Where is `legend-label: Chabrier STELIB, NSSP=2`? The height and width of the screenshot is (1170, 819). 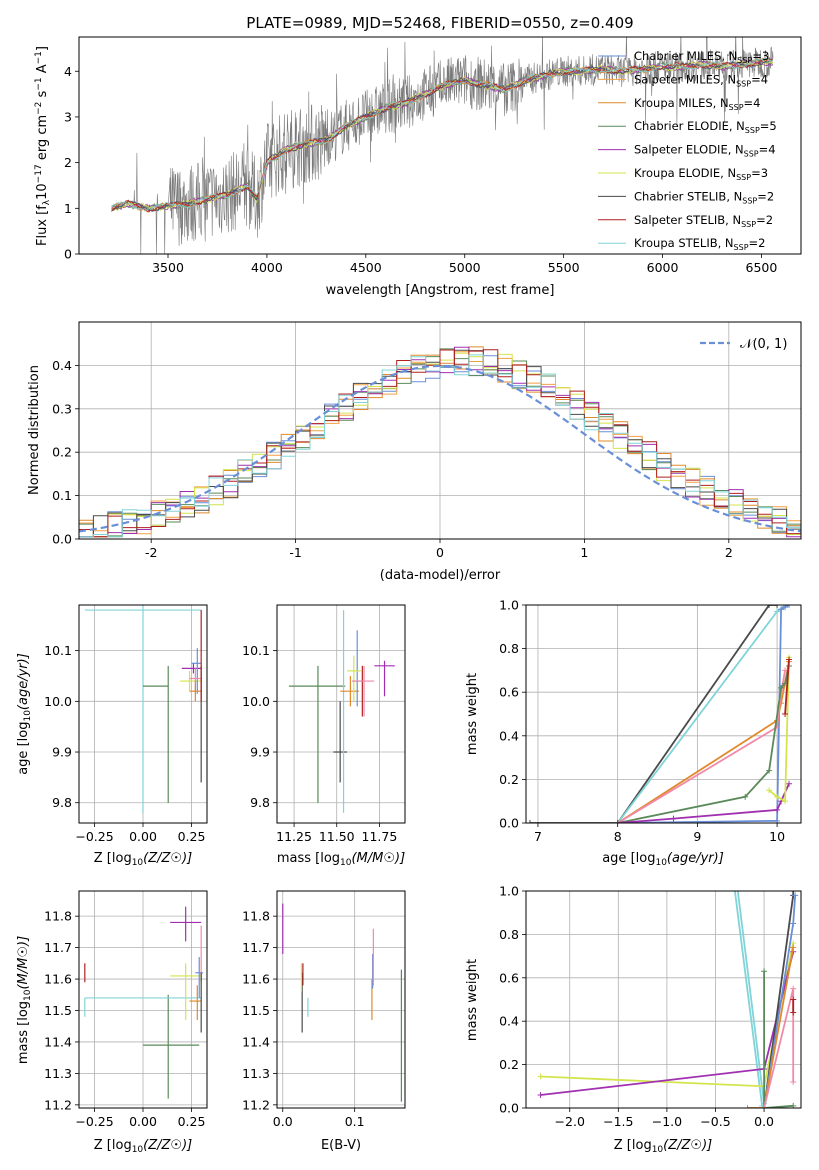 legend-label: Chabrier STELIB, NSSP=2 is located at coordinates (704, 197).